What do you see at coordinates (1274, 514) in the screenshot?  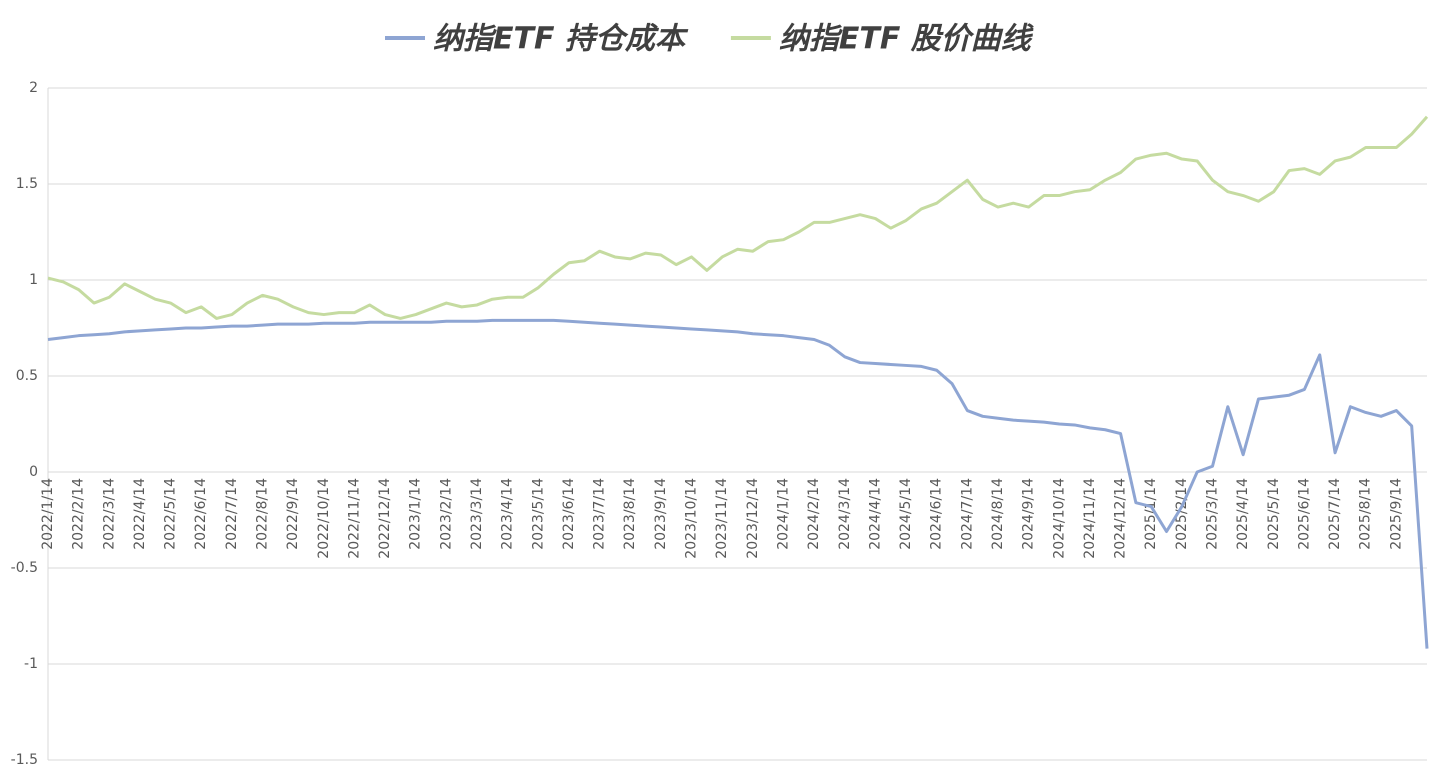 I see `x-tick-label: 2025/5/14` at bounding box center [1274, 514].